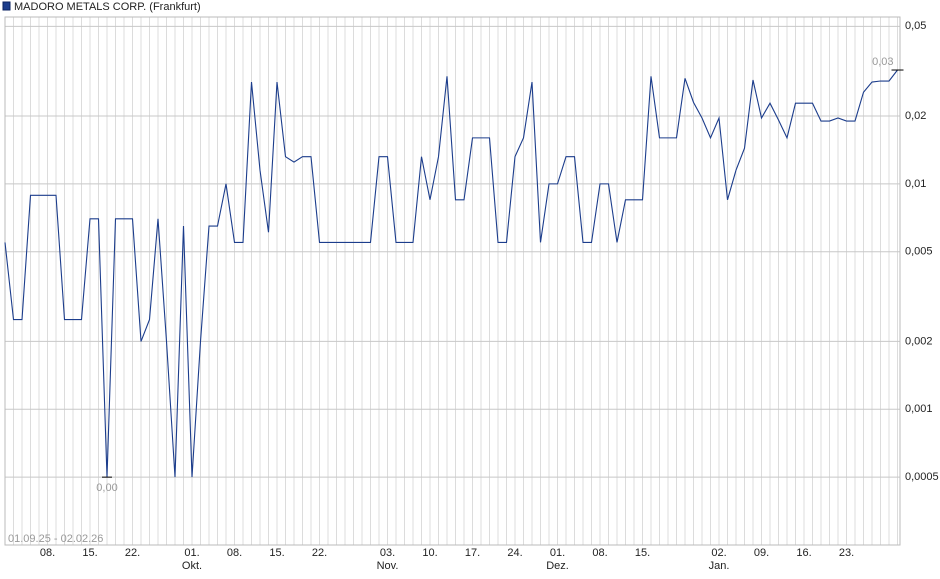 Image resolution: width=940 pixels, height=579 pixels. Describe the element at coordinates (915, 26) in the screenshot. I see `y-tick-label: 0,05` at that location.